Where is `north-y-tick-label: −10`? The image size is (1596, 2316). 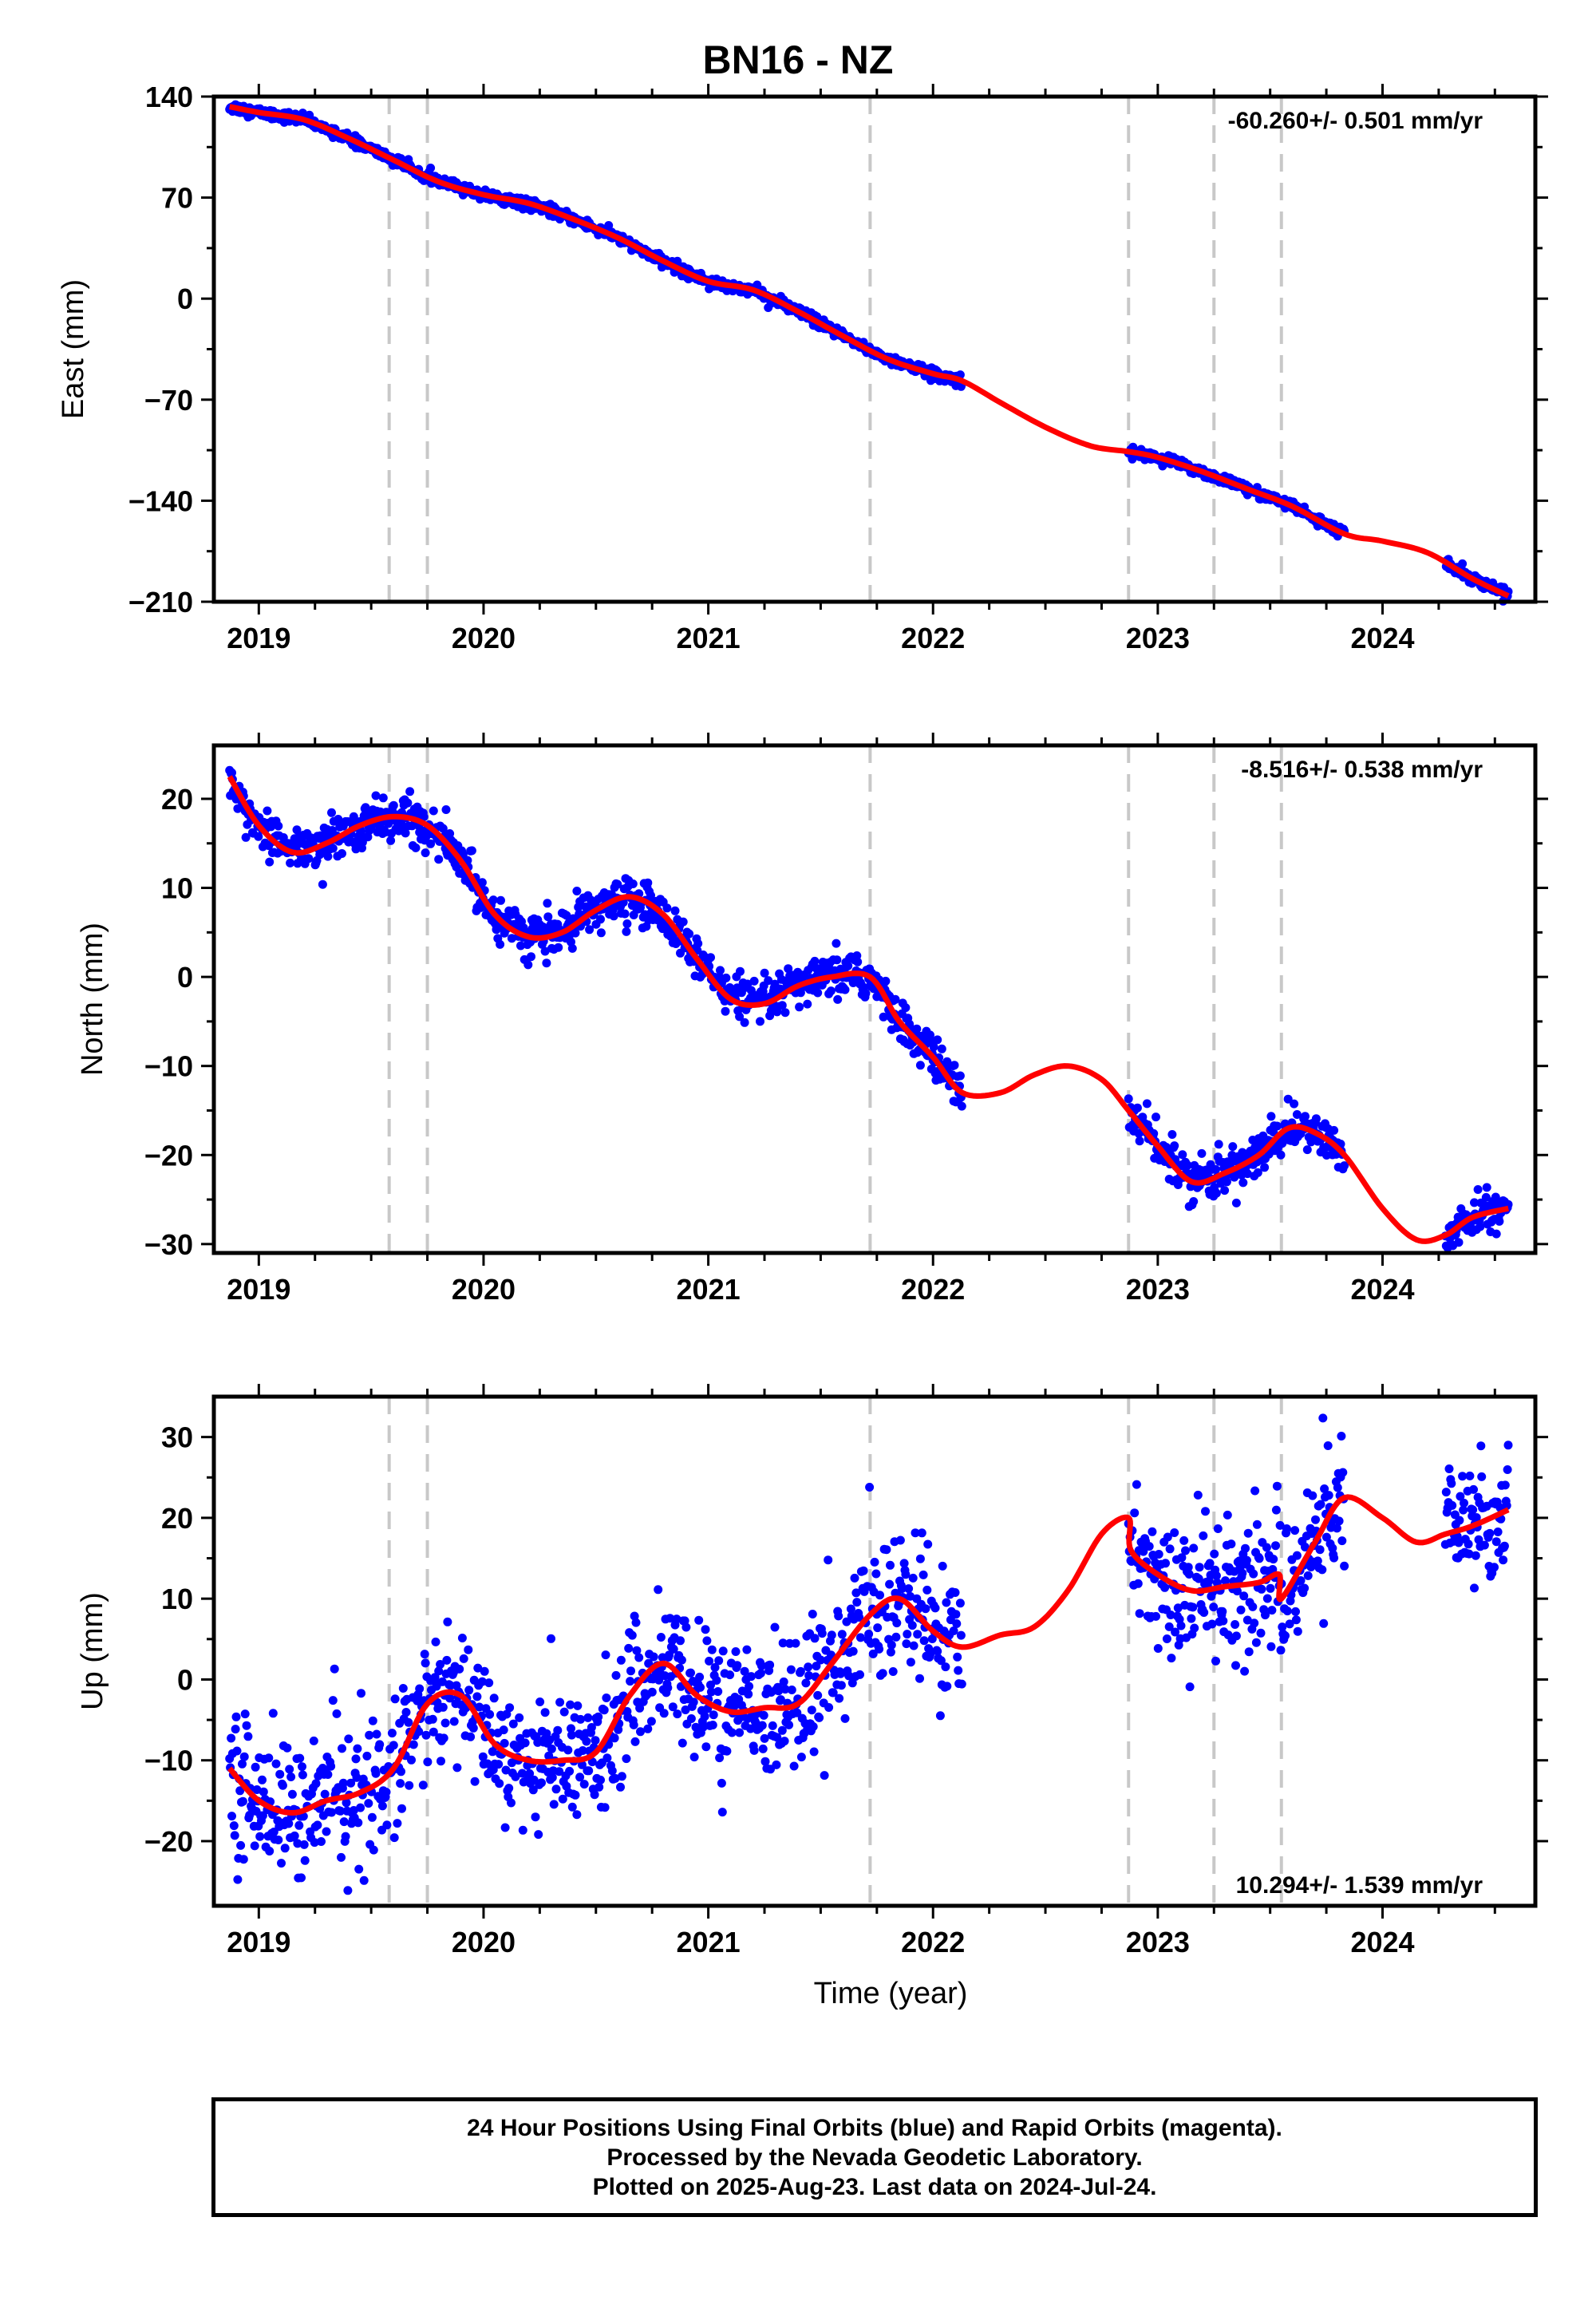 north-y-tick-label: −10 is located at coordinates (168, 1066).